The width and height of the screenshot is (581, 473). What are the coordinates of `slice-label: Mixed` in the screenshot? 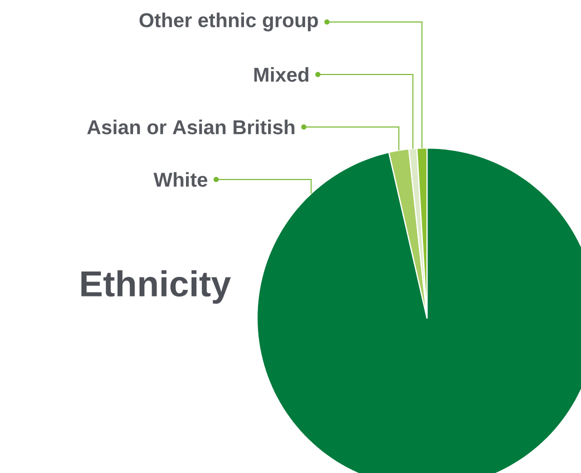 It's located at (281, 74).